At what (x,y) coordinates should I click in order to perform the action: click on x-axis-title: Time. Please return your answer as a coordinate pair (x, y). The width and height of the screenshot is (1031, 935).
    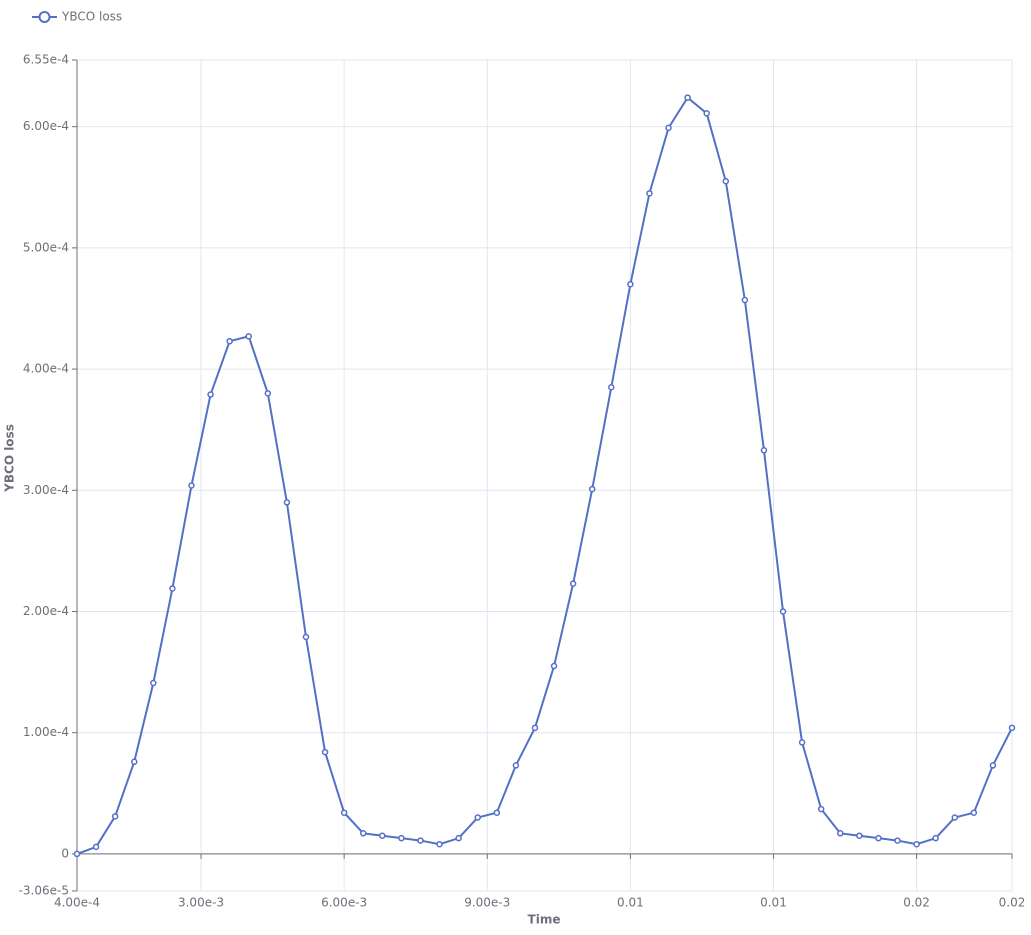
    Looking at the image, I should click on (544, 920).